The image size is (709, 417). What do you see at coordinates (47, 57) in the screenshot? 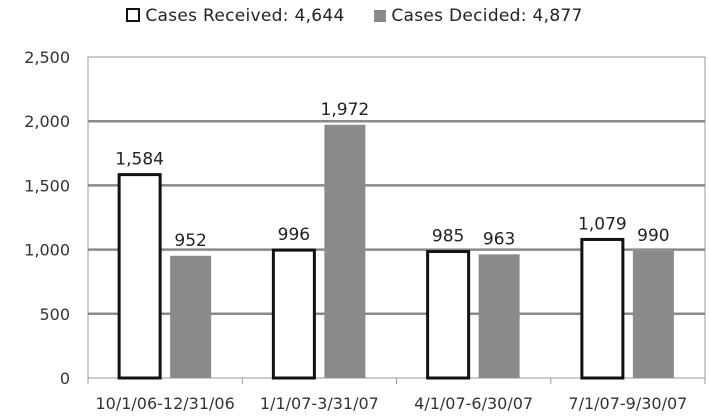
I see `y-tick-label: 2,500` at bounding box center [47, 57].